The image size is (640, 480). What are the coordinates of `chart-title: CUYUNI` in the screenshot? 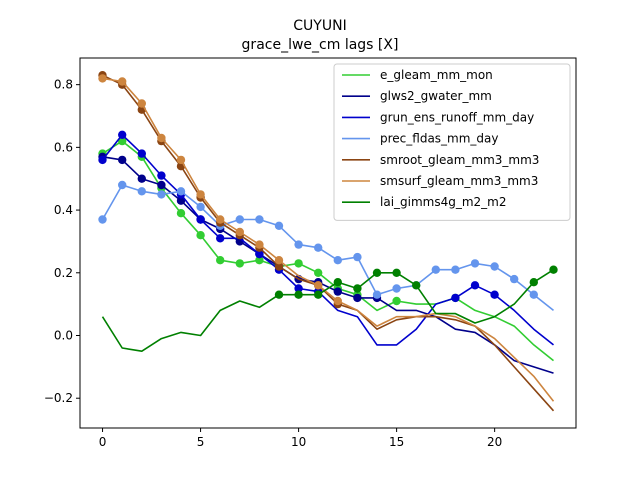 It's located at (319, 26).